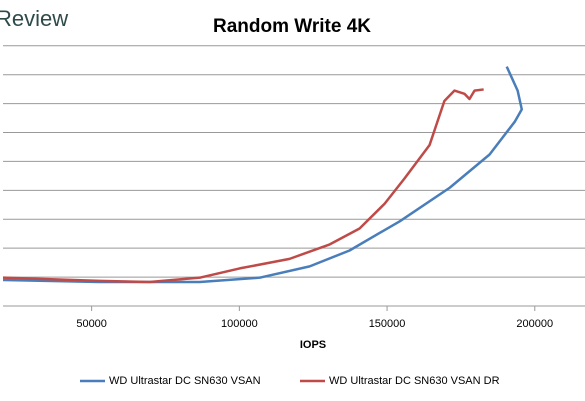 The image size is (585, 401). What do you see at coordinates (91, 324) in the screenshot?
I see `x-tick-label: 50000` at bounding box center [91, 324].